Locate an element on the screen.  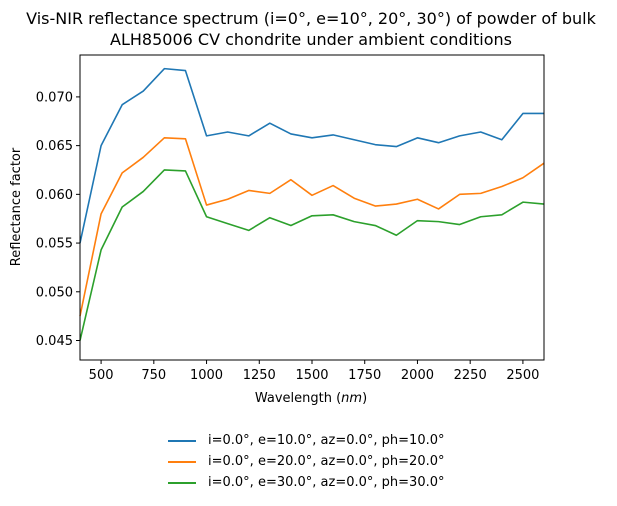
x-tick-label: 1500 is located at coordinates (311, 375).